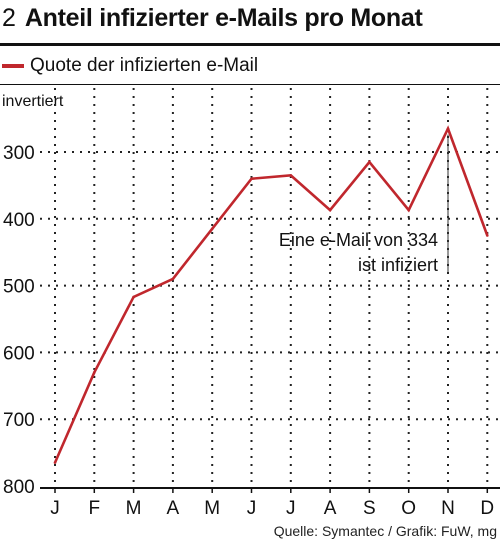 The image size is (500, 545). I want to click on title-rule, so click(250, 44).